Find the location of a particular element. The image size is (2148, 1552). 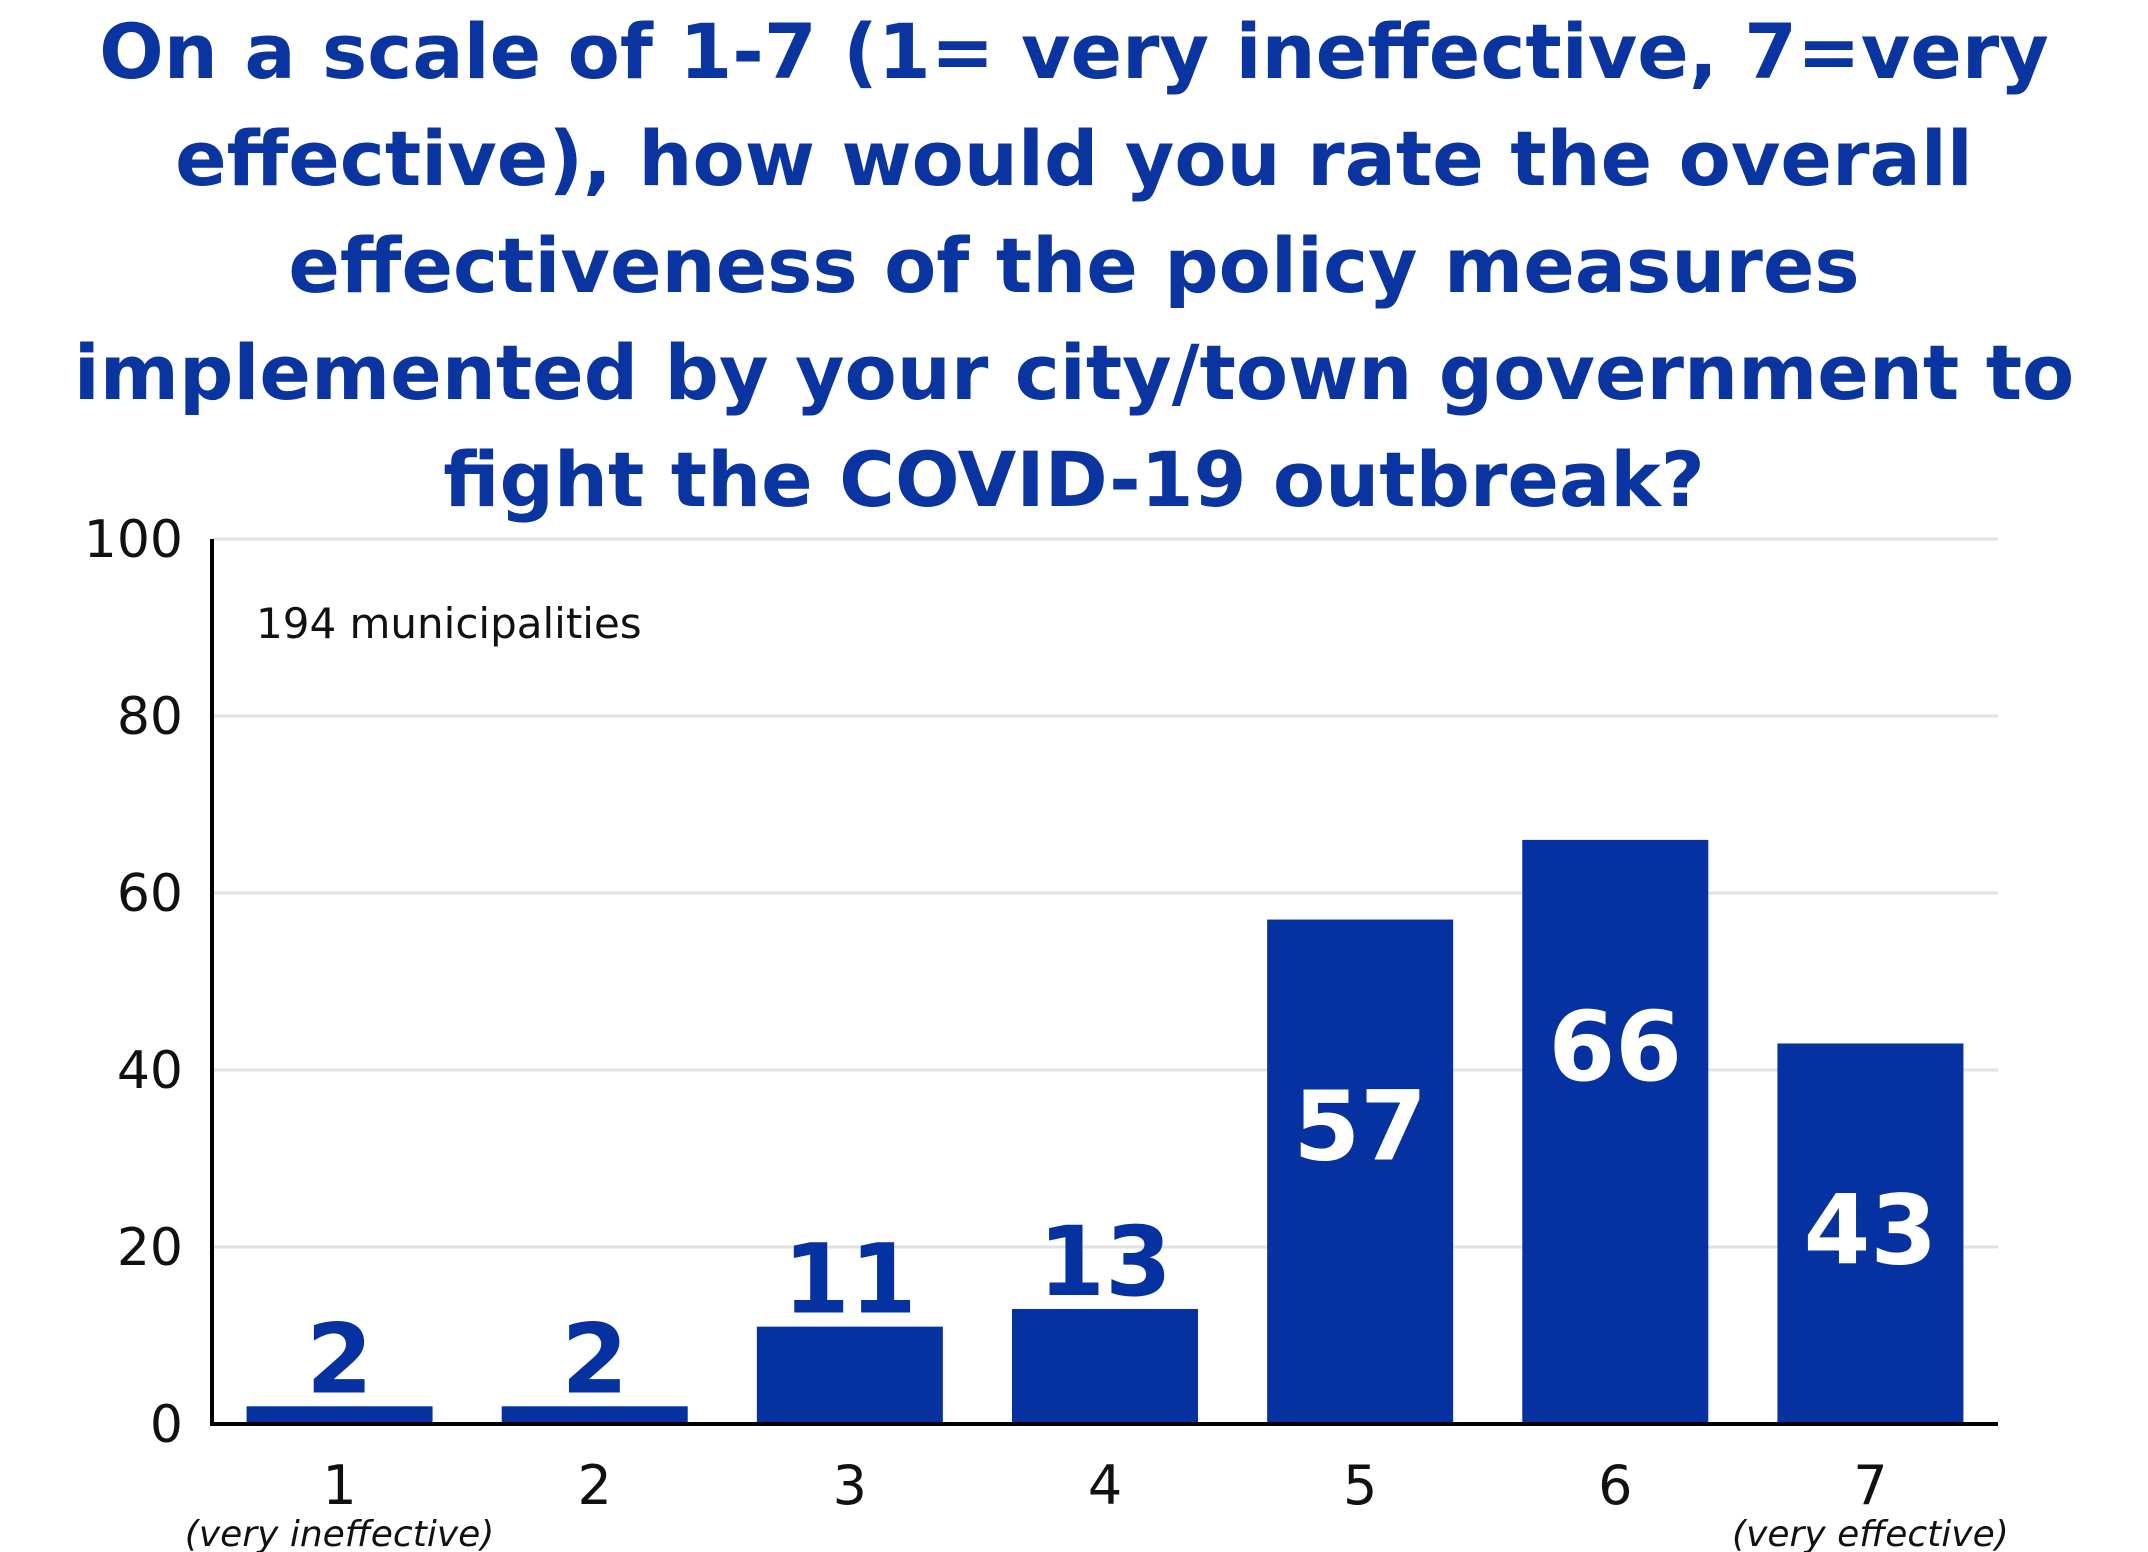

data-label: 66 is located at coordinates (1615, 1047).